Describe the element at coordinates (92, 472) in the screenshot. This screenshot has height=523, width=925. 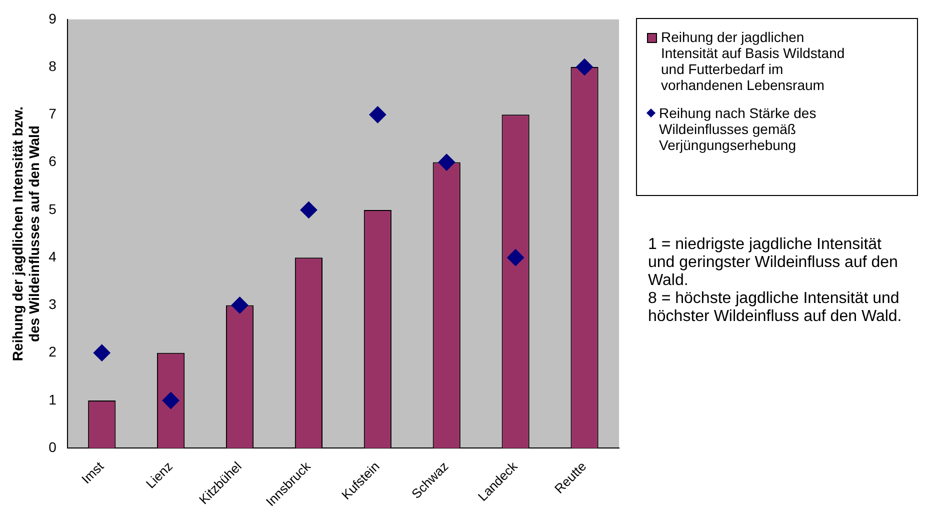
I see `x-tick-label: Imst` at that location.